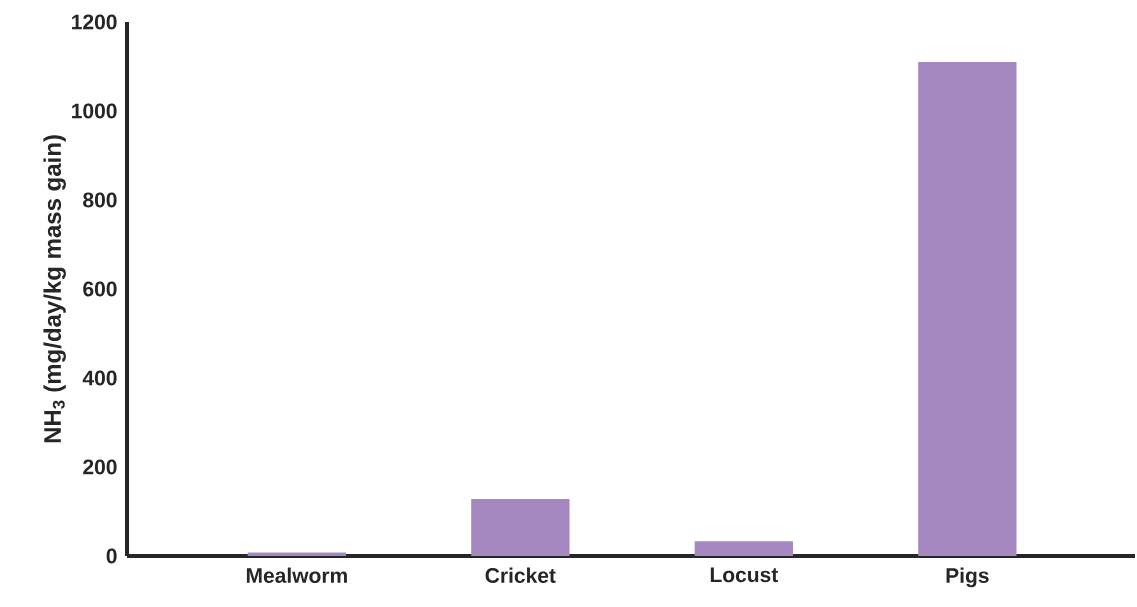 This screenshot has width=1137, height=607. I want to click on y-tick-label: 1200, so click(94, 22).